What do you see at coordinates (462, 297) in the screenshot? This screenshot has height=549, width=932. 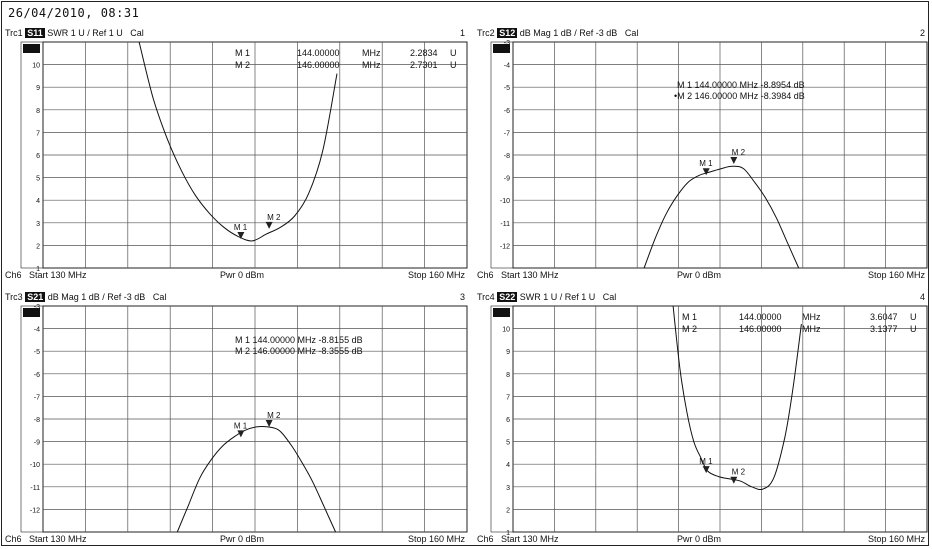 I see `panel-number: 3` at bounding box center [462, 297].